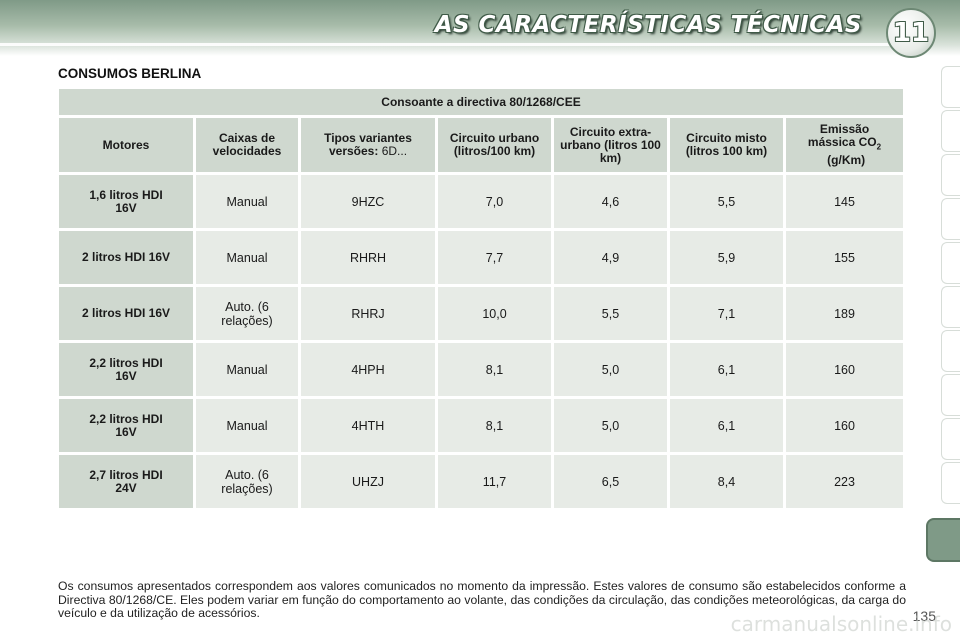 The width and height of the screenshot is (960, 640). I want to click on directive-header: Consoante a directiva 80/1268/CEE, so click(481, 102).